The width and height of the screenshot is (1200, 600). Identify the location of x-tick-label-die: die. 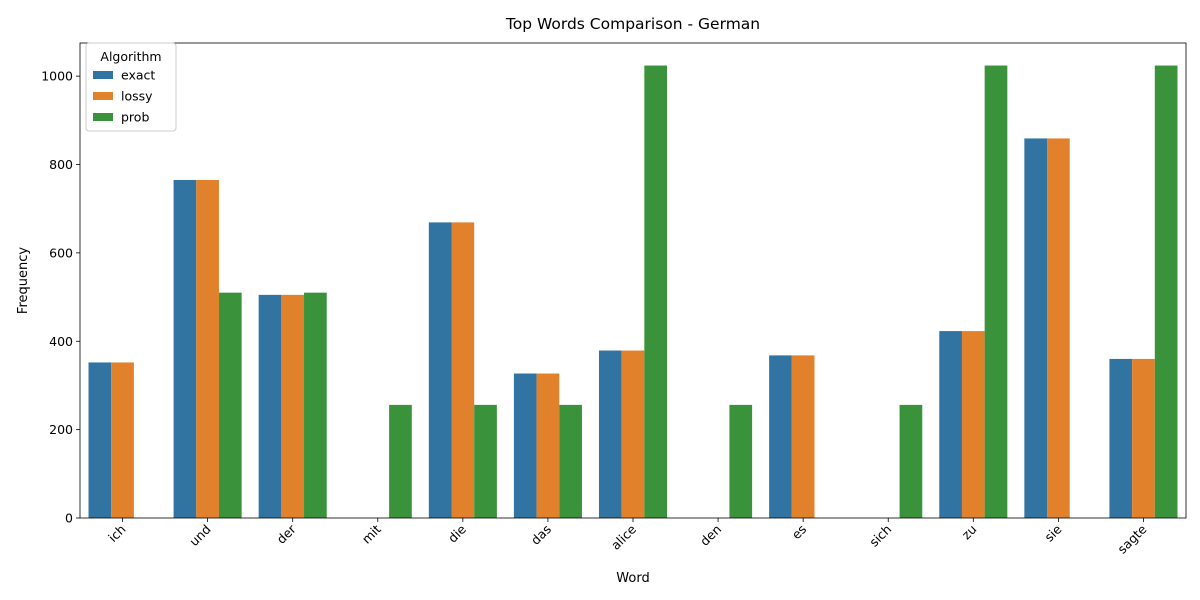
(457, 533).